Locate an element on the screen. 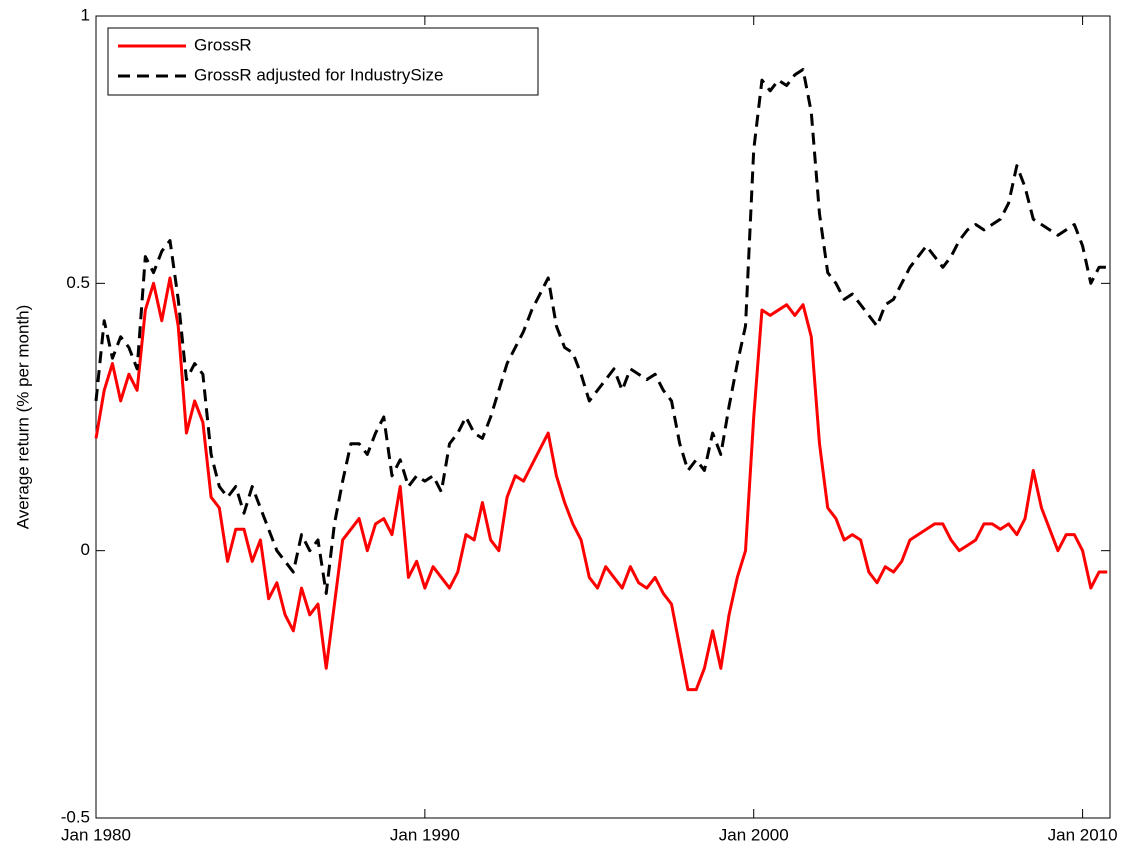 The height and width of the screenshot is (850, 1133). y-tick-label: 0.5 is located at coordinates (78, 282).